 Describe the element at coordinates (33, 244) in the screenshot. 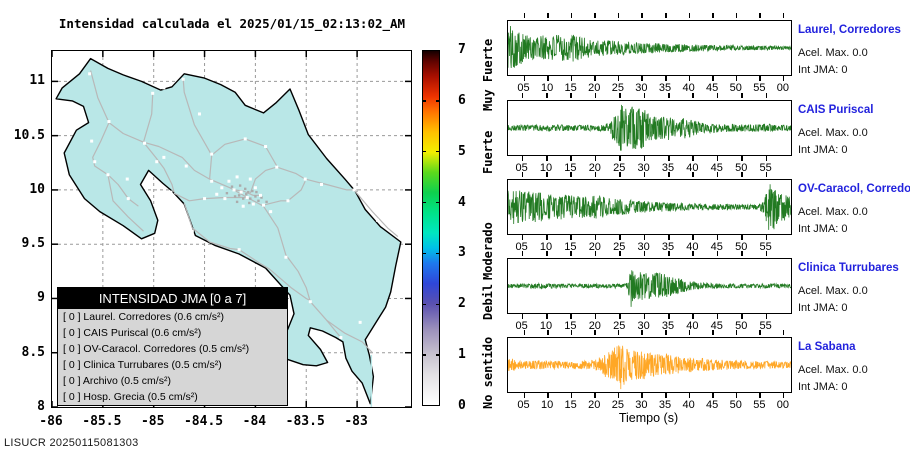

I see `map-y-tick-label: 9.5` at that location.